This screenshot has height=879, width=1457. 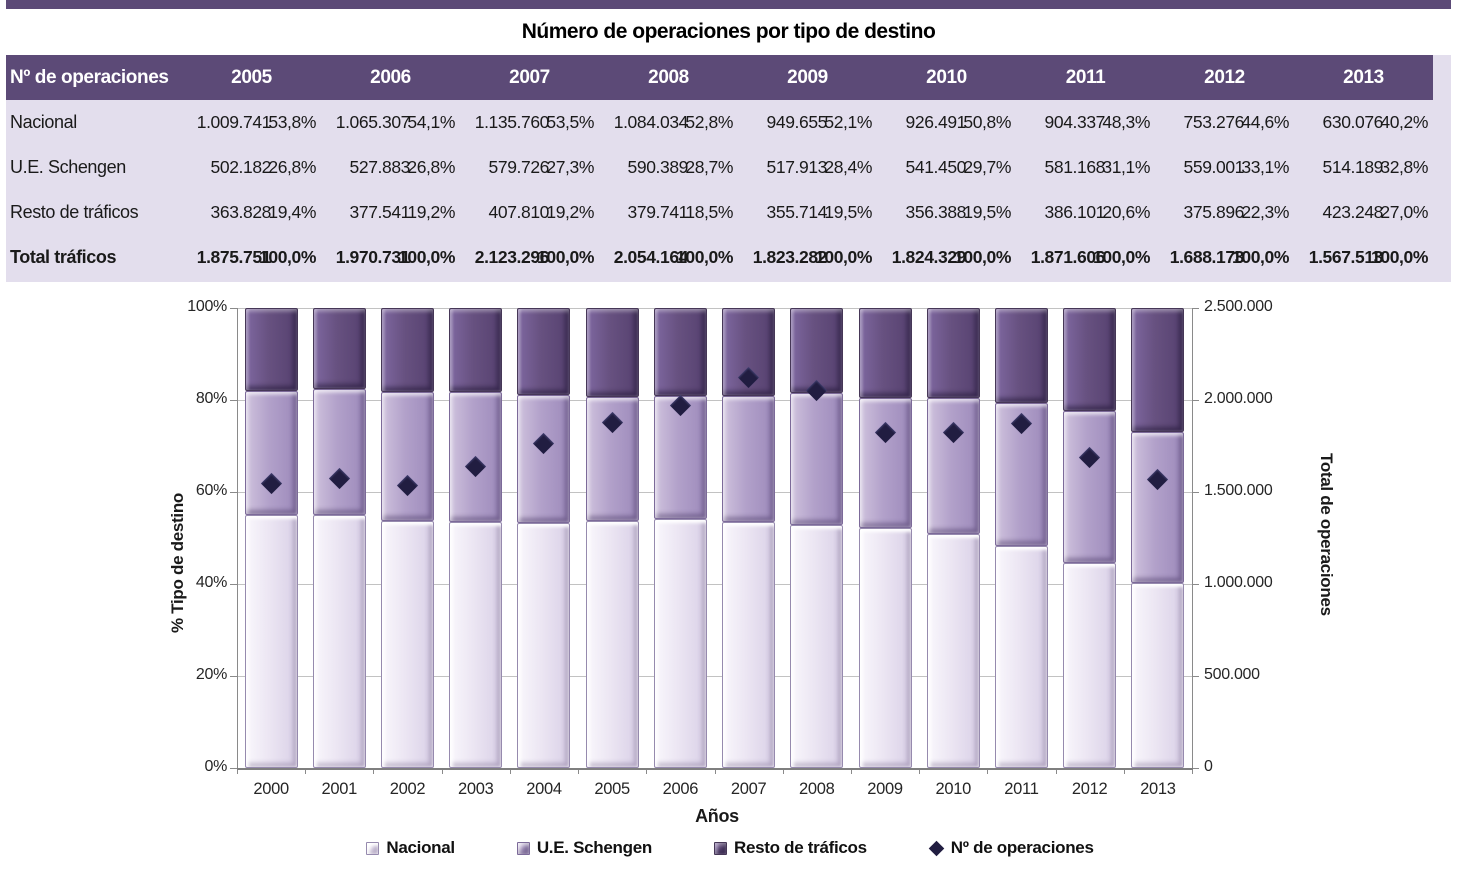 I want to click on right-axis-tick-label: 500.000, so click(x=1232, y=674).